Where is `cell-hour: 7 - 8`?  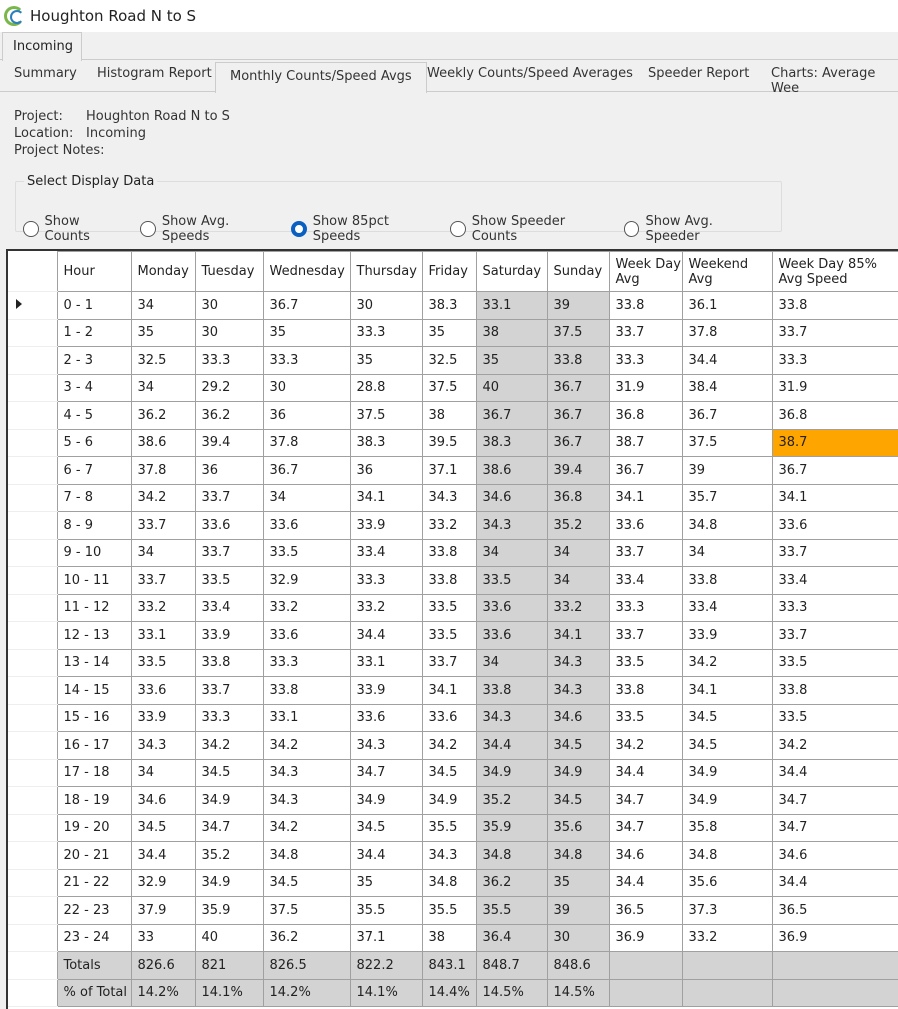 cell-hour: 7 - 8 is located at coordinates (94, 497).